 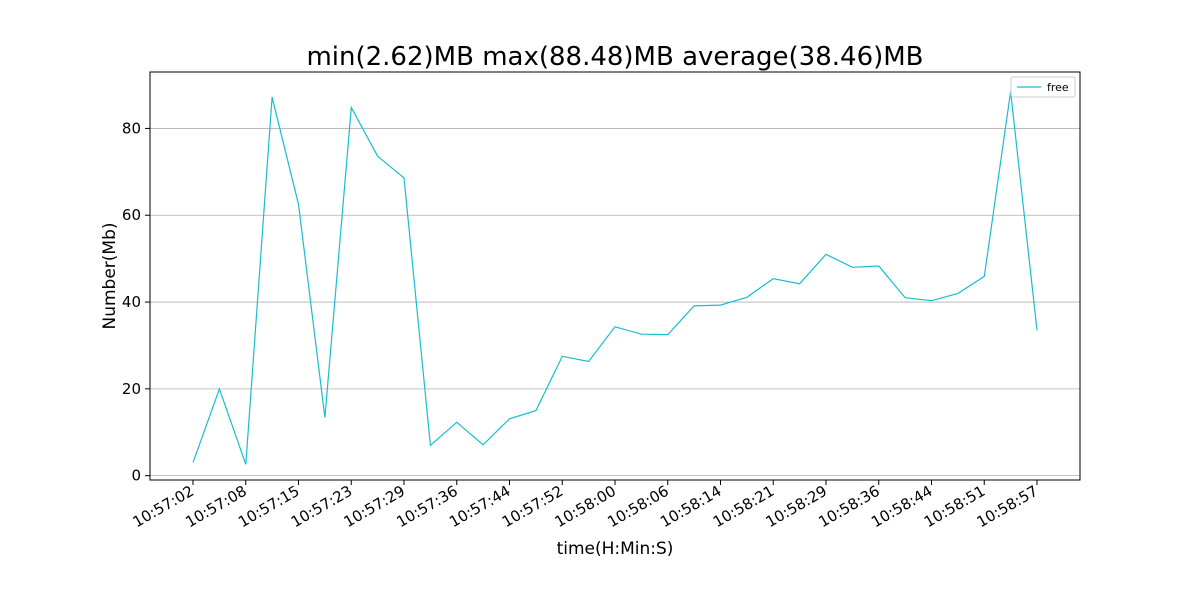 I want to click on x-axis-label: time(H:Min:S), so click(x=615, y=549).